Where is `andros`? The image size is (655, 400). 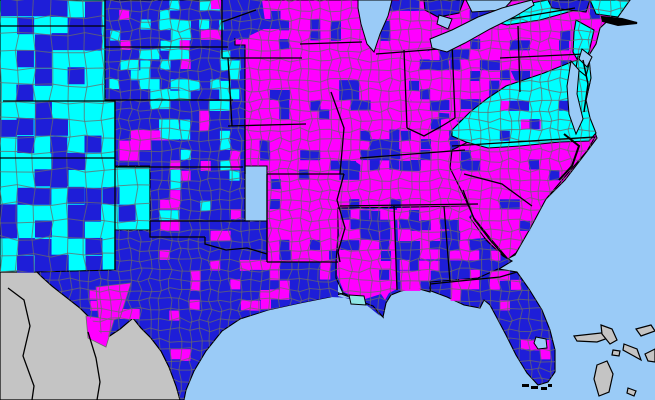
andros is located at coordinates (603, 378).